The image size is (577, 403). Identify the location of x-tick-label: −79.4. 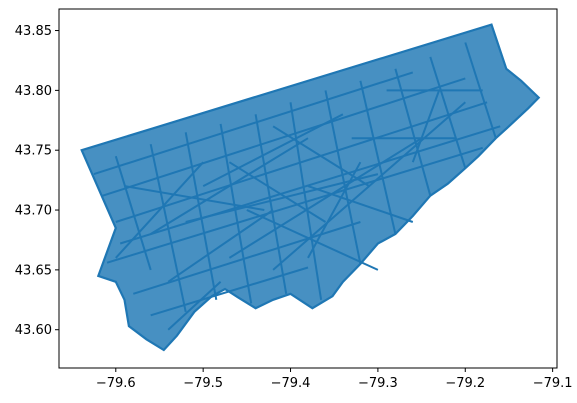
(291, 383).